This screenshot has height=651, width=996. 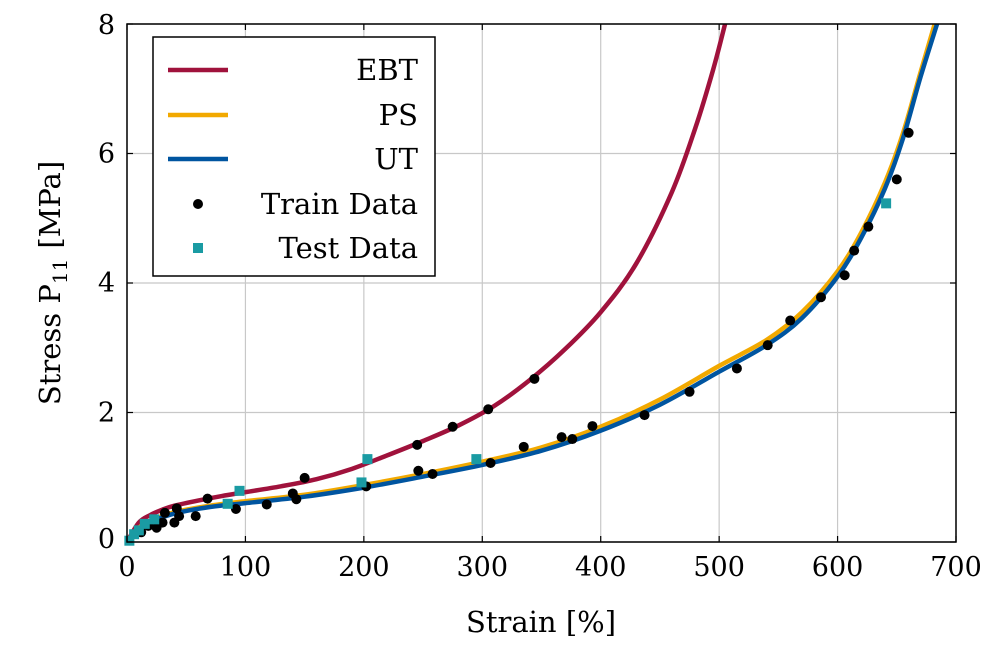 What do you see at coordinates (349, 248) in the screenshot?
I see `legend-label-test: Test Data` at bounding box center [349, 248].